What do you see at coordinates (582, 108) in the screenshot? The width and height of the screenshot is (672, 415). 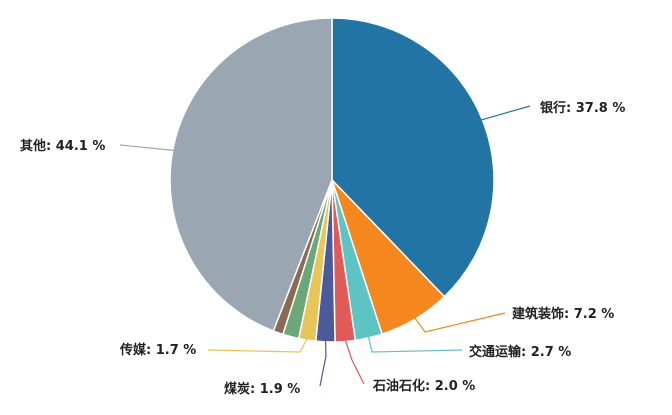 I see `data-label-0: 银行: 37.8 %` at bounding box center [582, 108].